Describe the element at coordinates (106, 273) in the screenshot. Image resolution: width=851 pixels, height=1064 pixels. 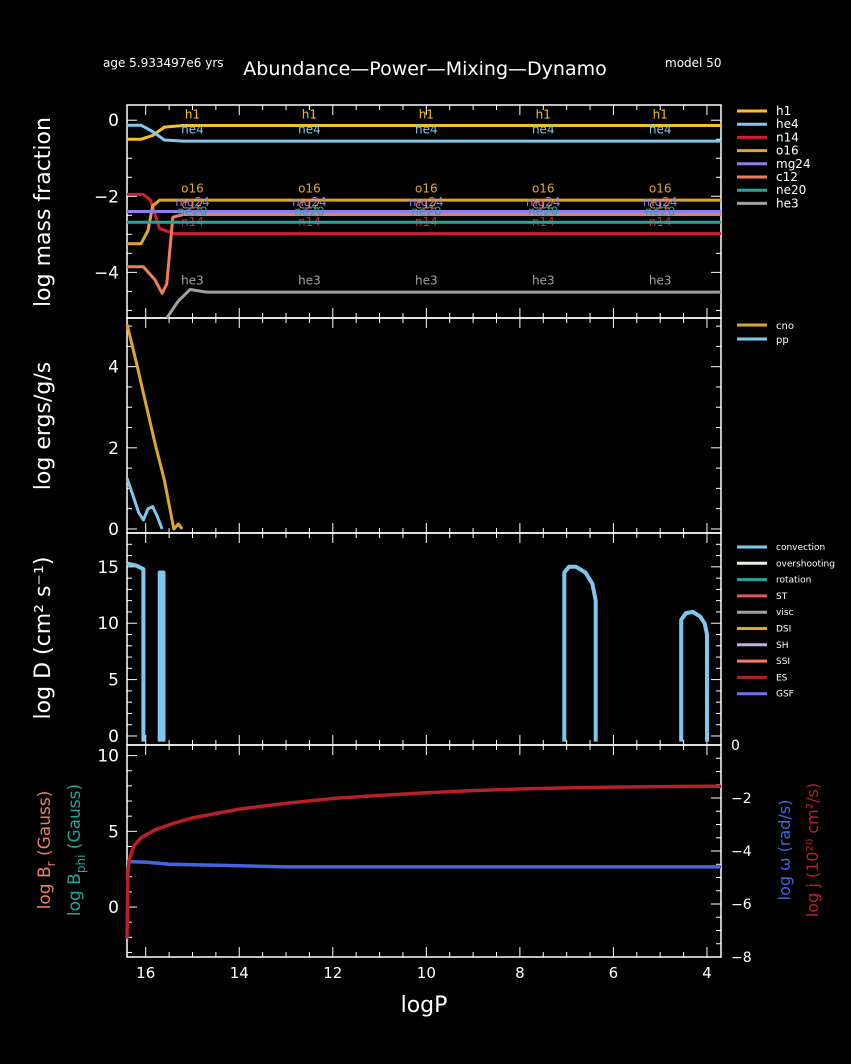
I see `abundance-ytick-label: −4` at that location.